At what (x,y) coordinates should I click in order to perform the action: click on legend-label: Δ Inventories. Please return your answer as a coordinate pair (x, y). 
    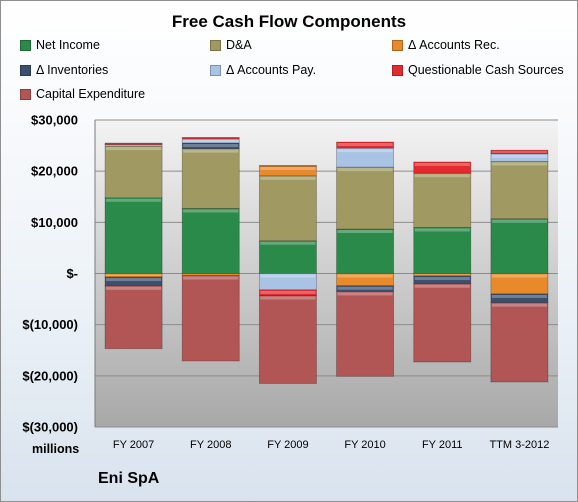
    Looking at the image, I should click on (72, 70).